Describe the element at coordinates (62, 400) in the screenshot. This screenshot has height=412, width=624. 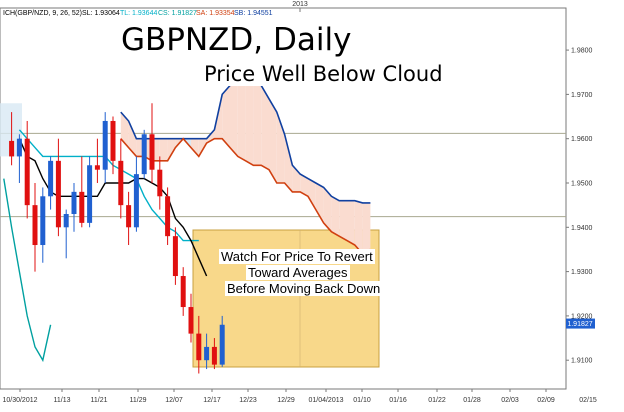
I see `x-tick-label: 11/13` at that location.